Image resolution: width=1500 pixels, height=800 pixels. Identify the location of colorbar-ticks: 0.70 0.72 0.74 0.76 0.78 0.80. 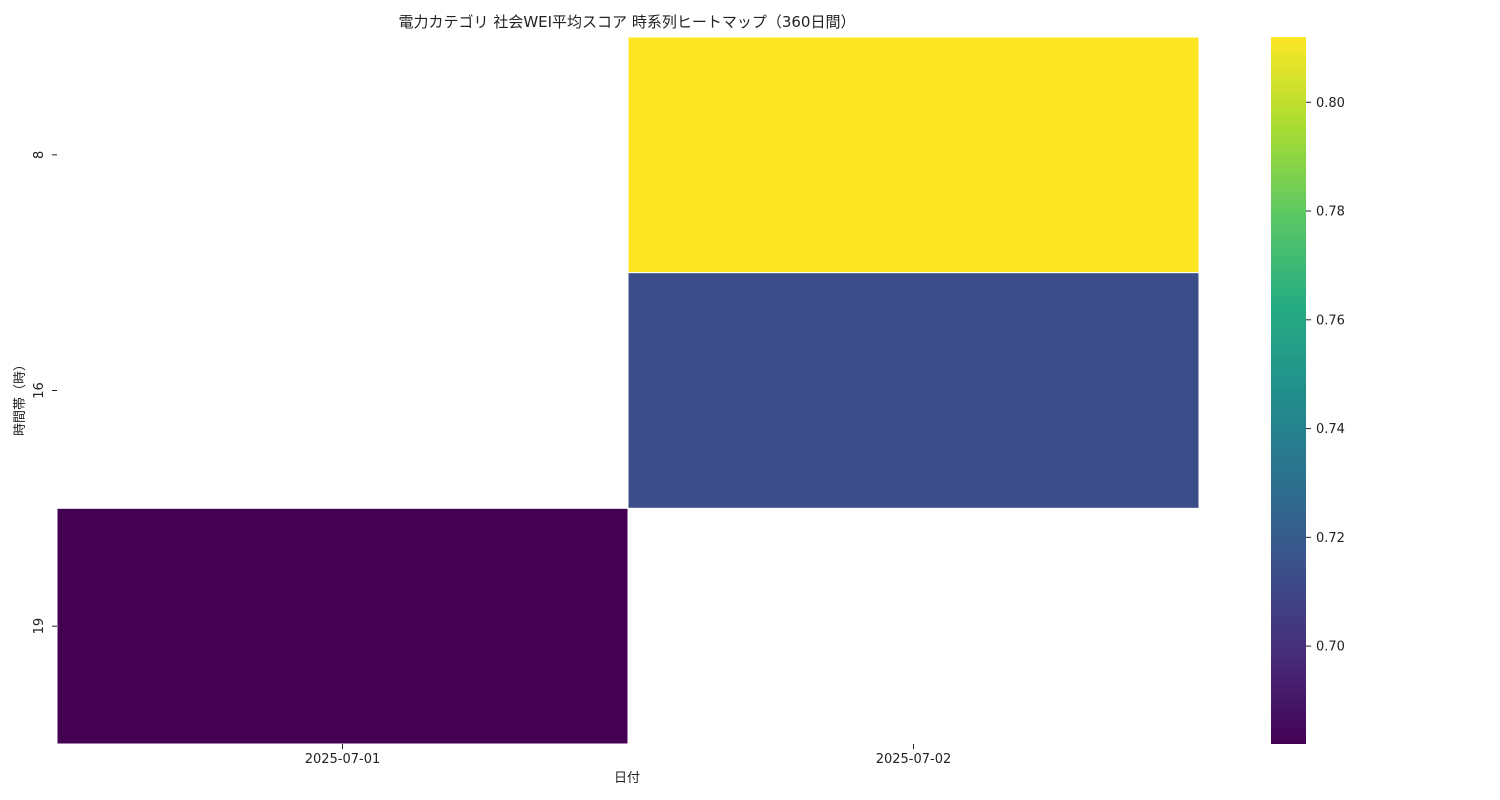
(1325, 375).